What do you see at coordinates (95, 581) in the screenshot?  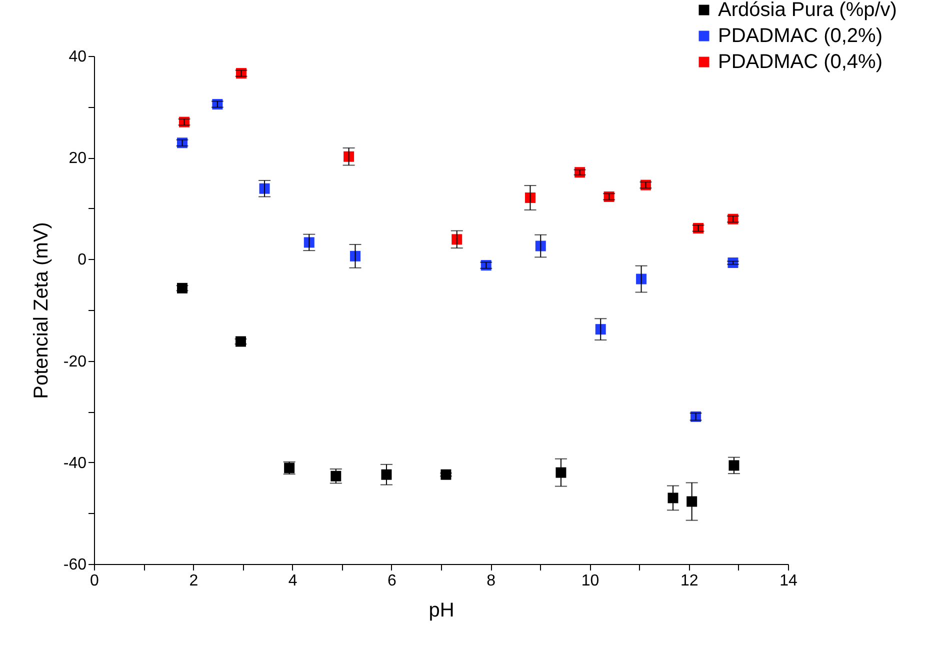 I see `x-tick-label: 0` at bounding box center [95, 581].